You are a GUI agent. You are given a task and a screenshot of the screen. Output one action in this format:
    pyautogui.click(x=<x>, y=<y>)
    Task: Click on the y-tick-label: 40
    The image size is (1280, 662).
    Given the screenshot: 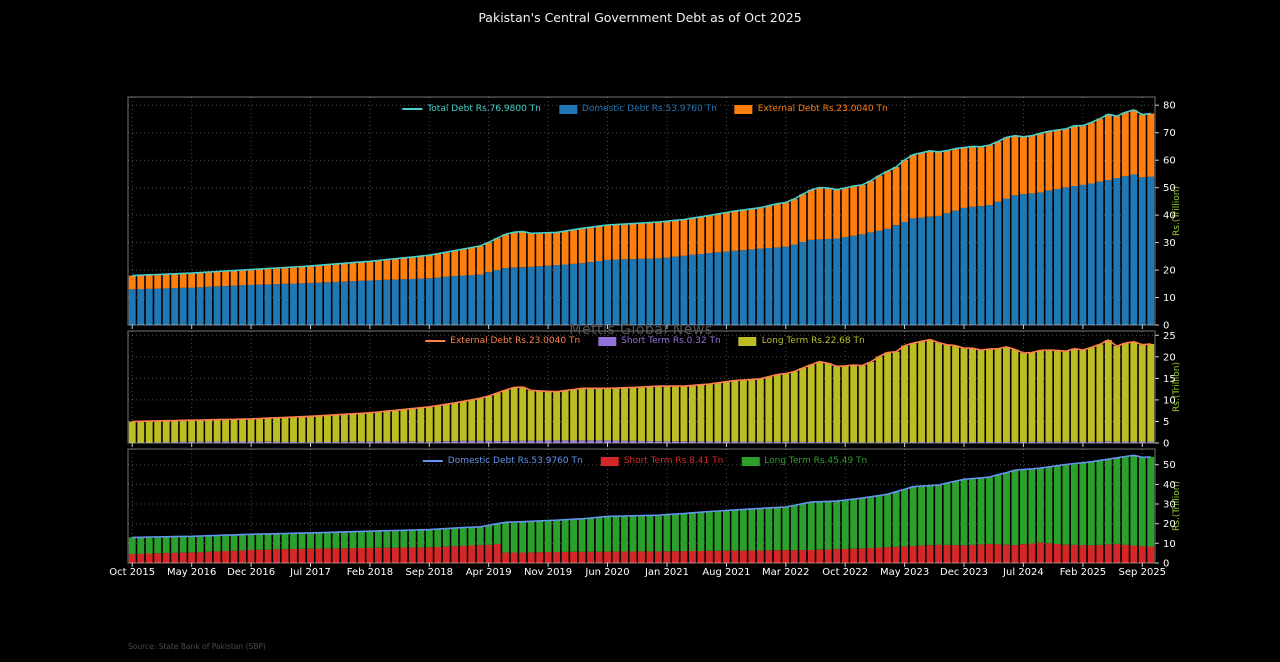 What is the action you would take?
    pyautogui.click(x=1169, y=216)
    